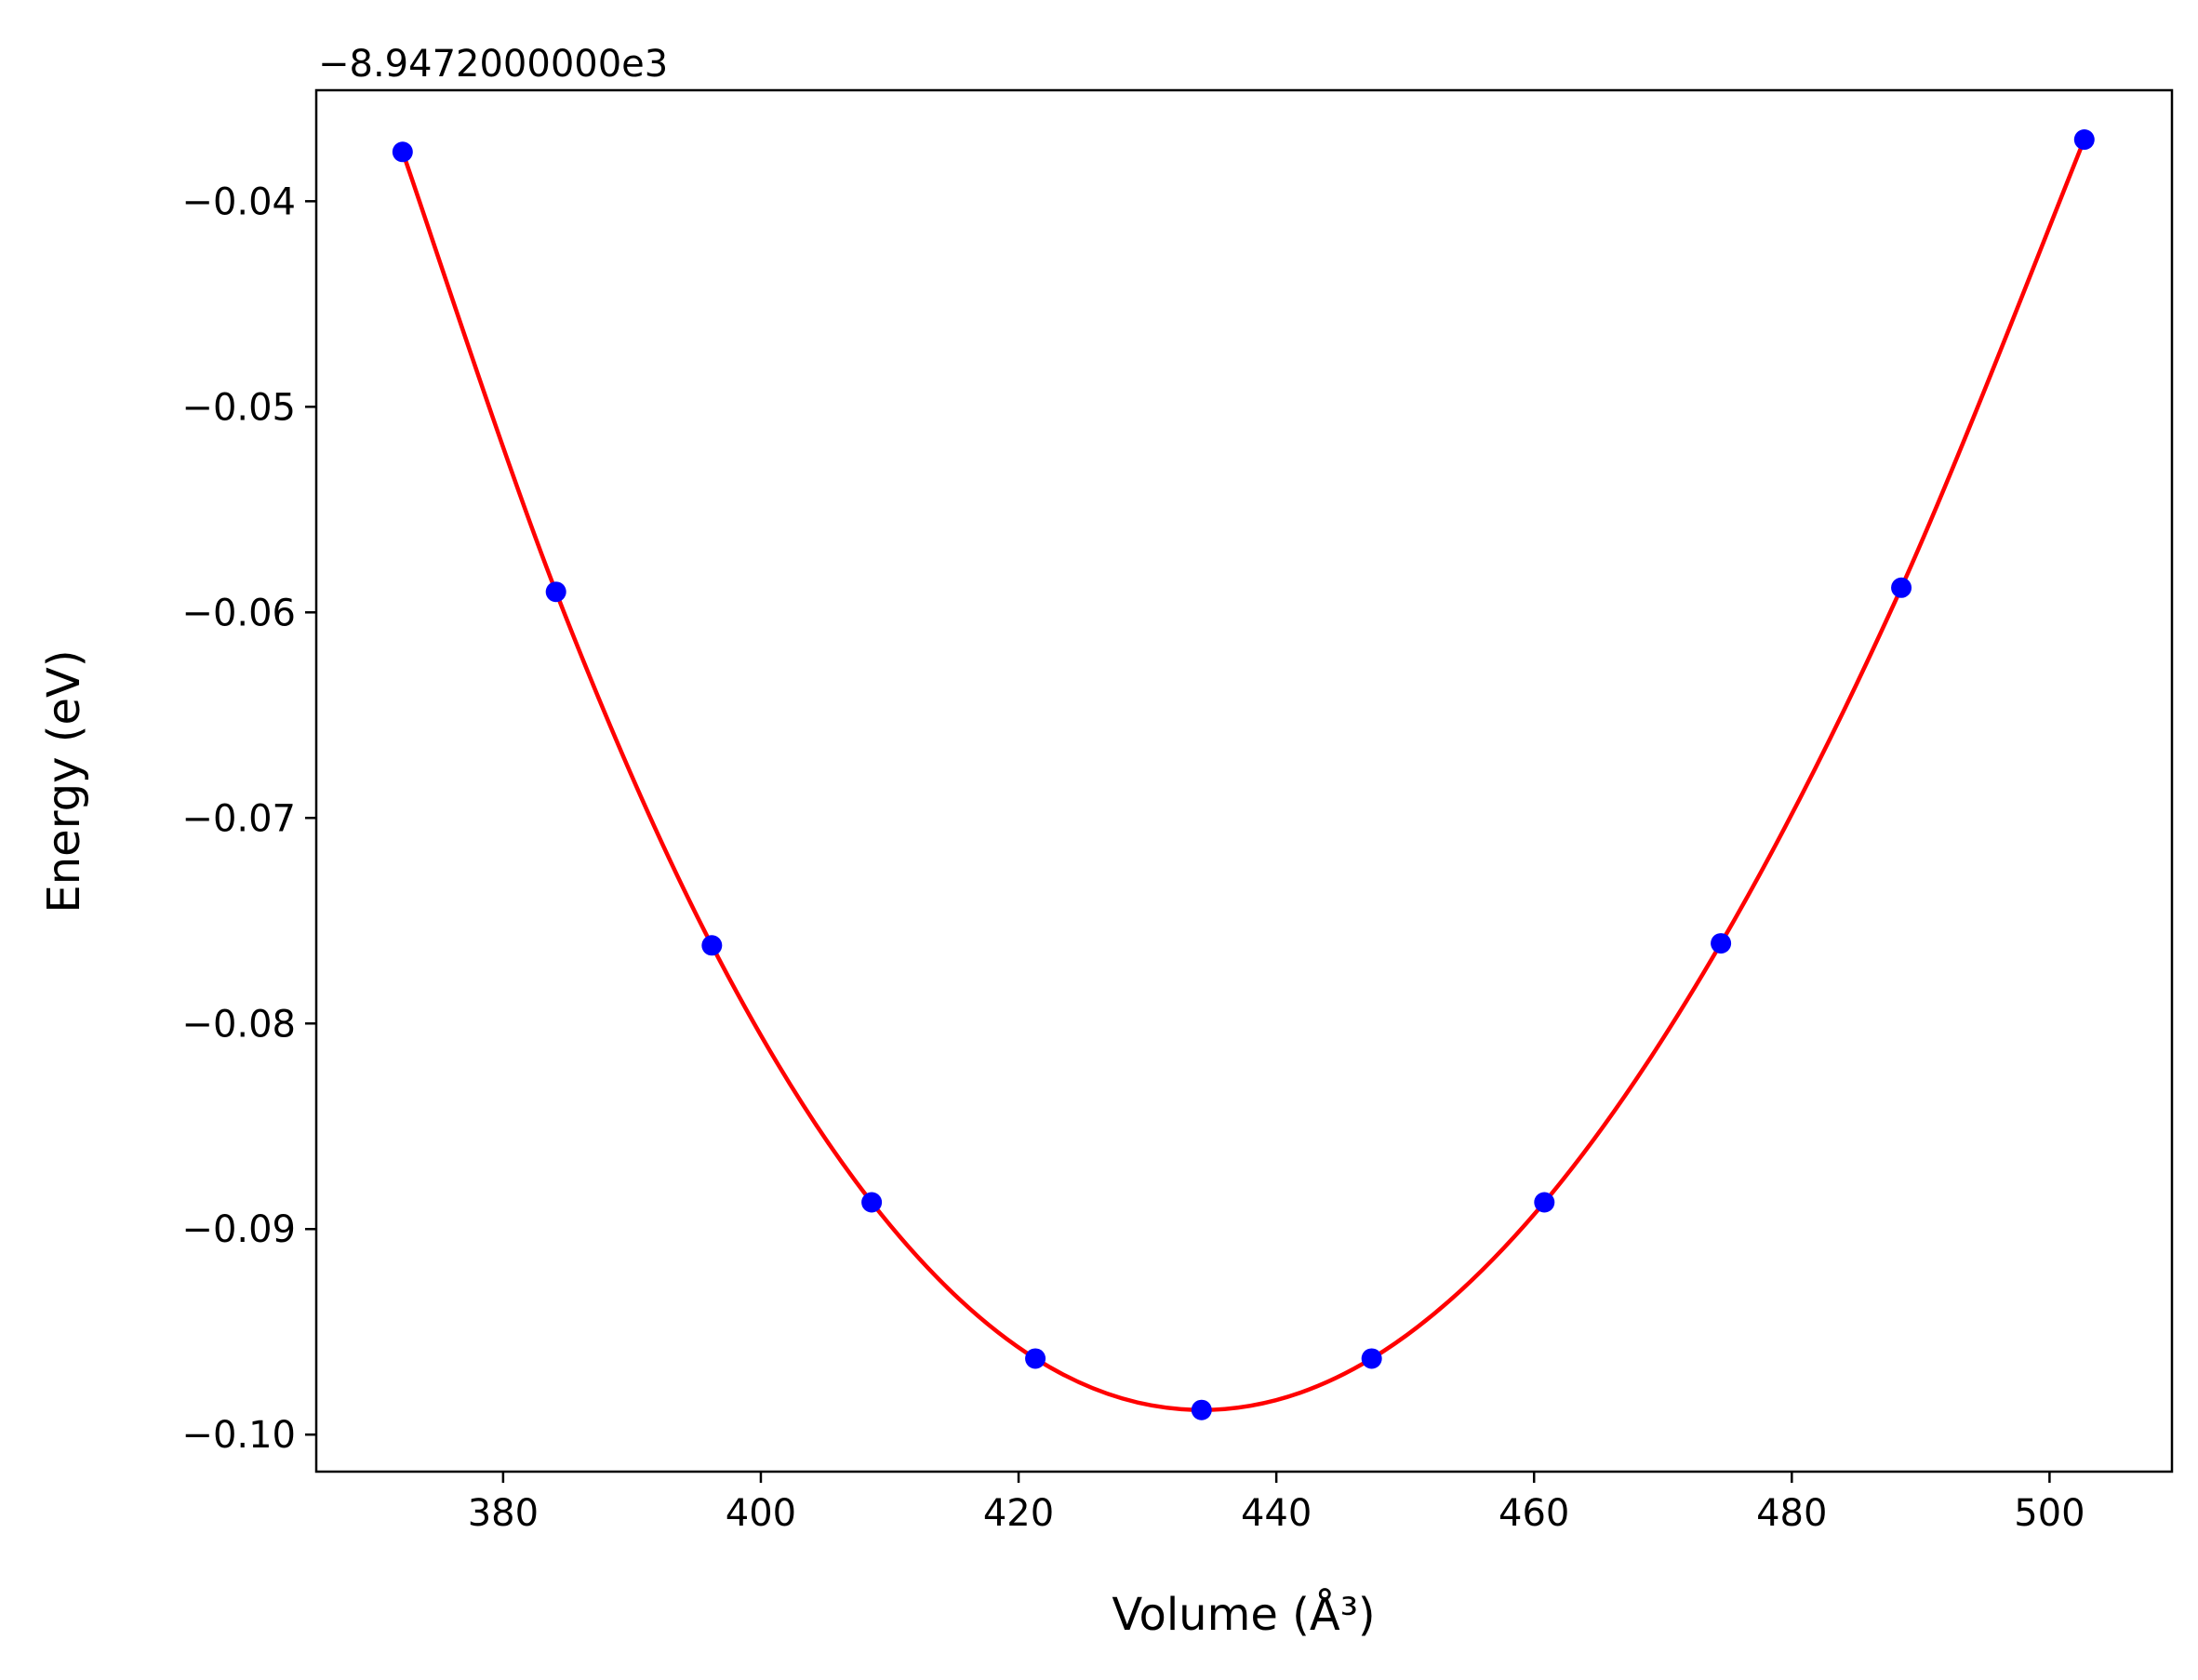  Describe the element at coordinates (1534, 1513) in the screenshot. I see `x-tick-label: 460` at that location.